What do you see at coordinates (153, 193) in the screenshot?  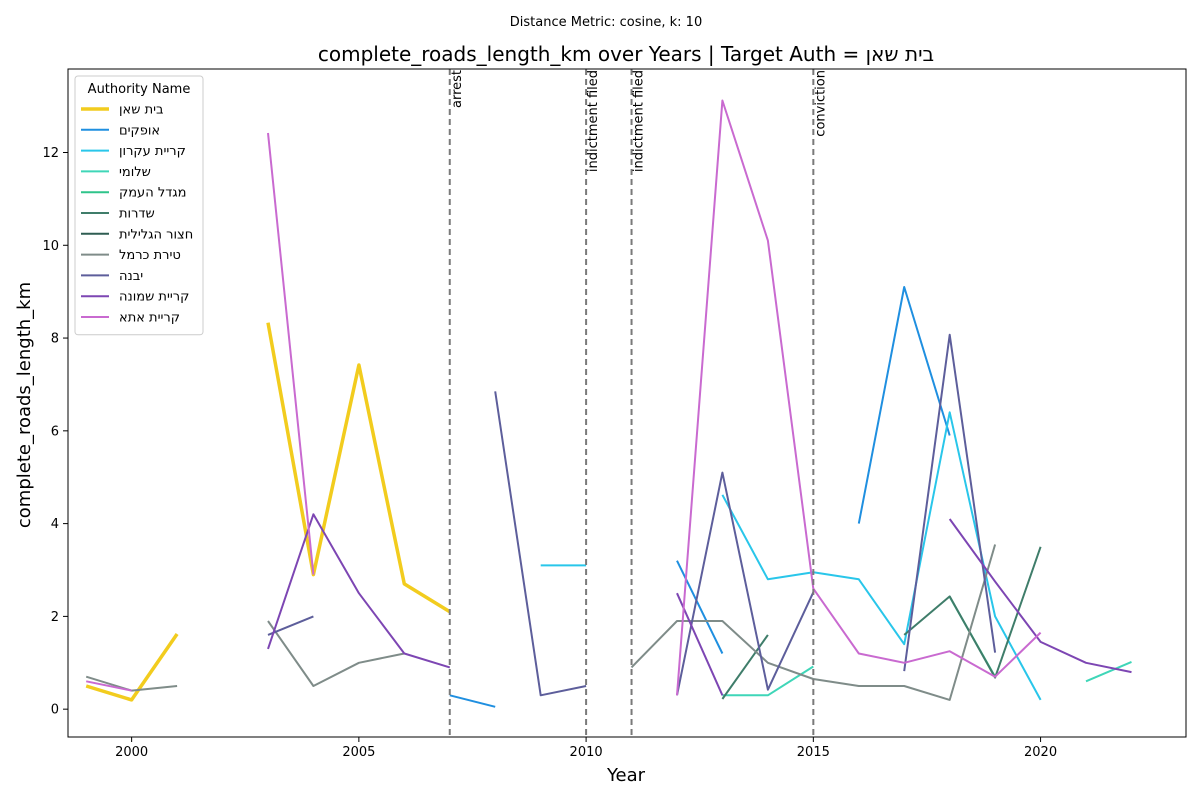 I see `legend-item-4: מגדל העמק` at bounding box center [153, 193].